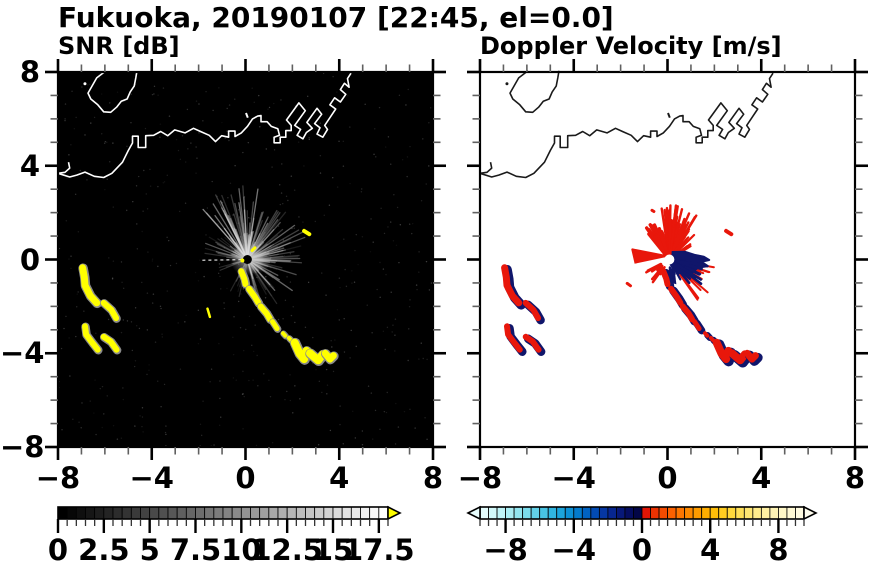 This screenshot has width=870, height=570. I want to click on snr-colorbar-body, so click(229, 519).